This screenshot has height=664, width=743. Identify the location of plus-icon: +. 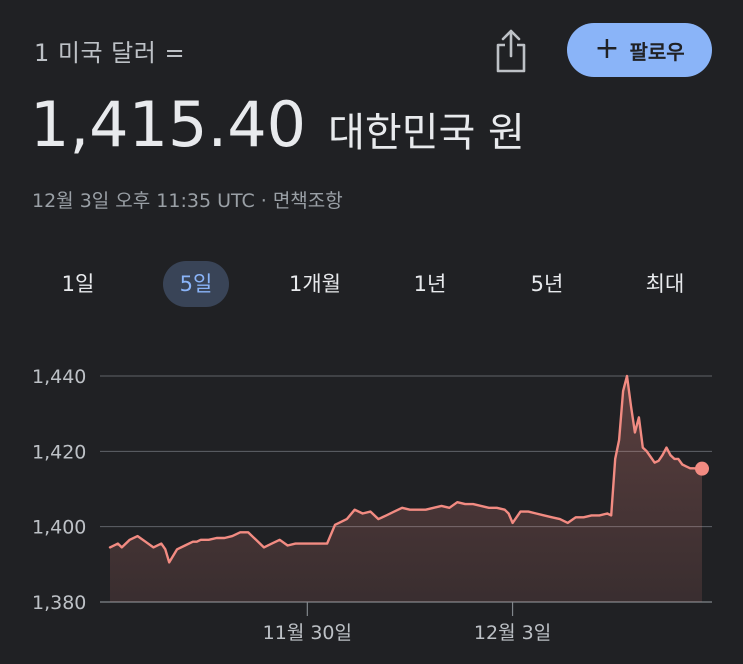
(607, 48).